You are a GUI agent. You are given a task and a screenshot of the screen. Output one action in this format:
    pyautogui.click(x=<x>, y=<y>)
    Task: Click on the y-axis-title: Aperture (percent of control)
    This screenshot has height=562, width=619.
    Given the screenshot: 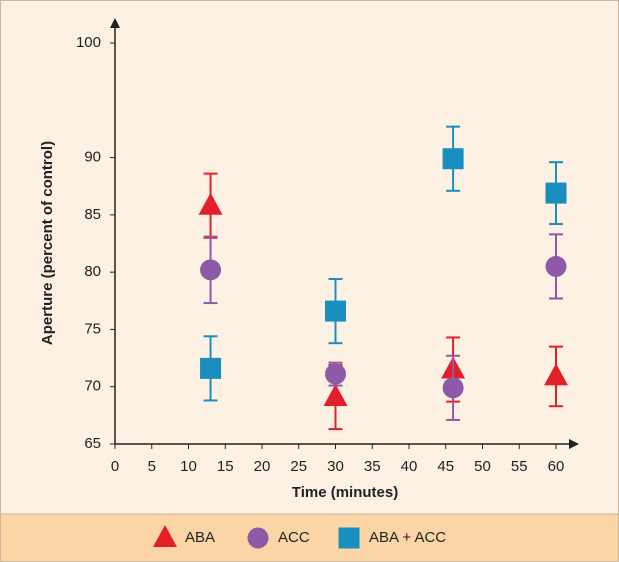 What is the action you would take?
    pyautogui.click(x=47, y=243)
    